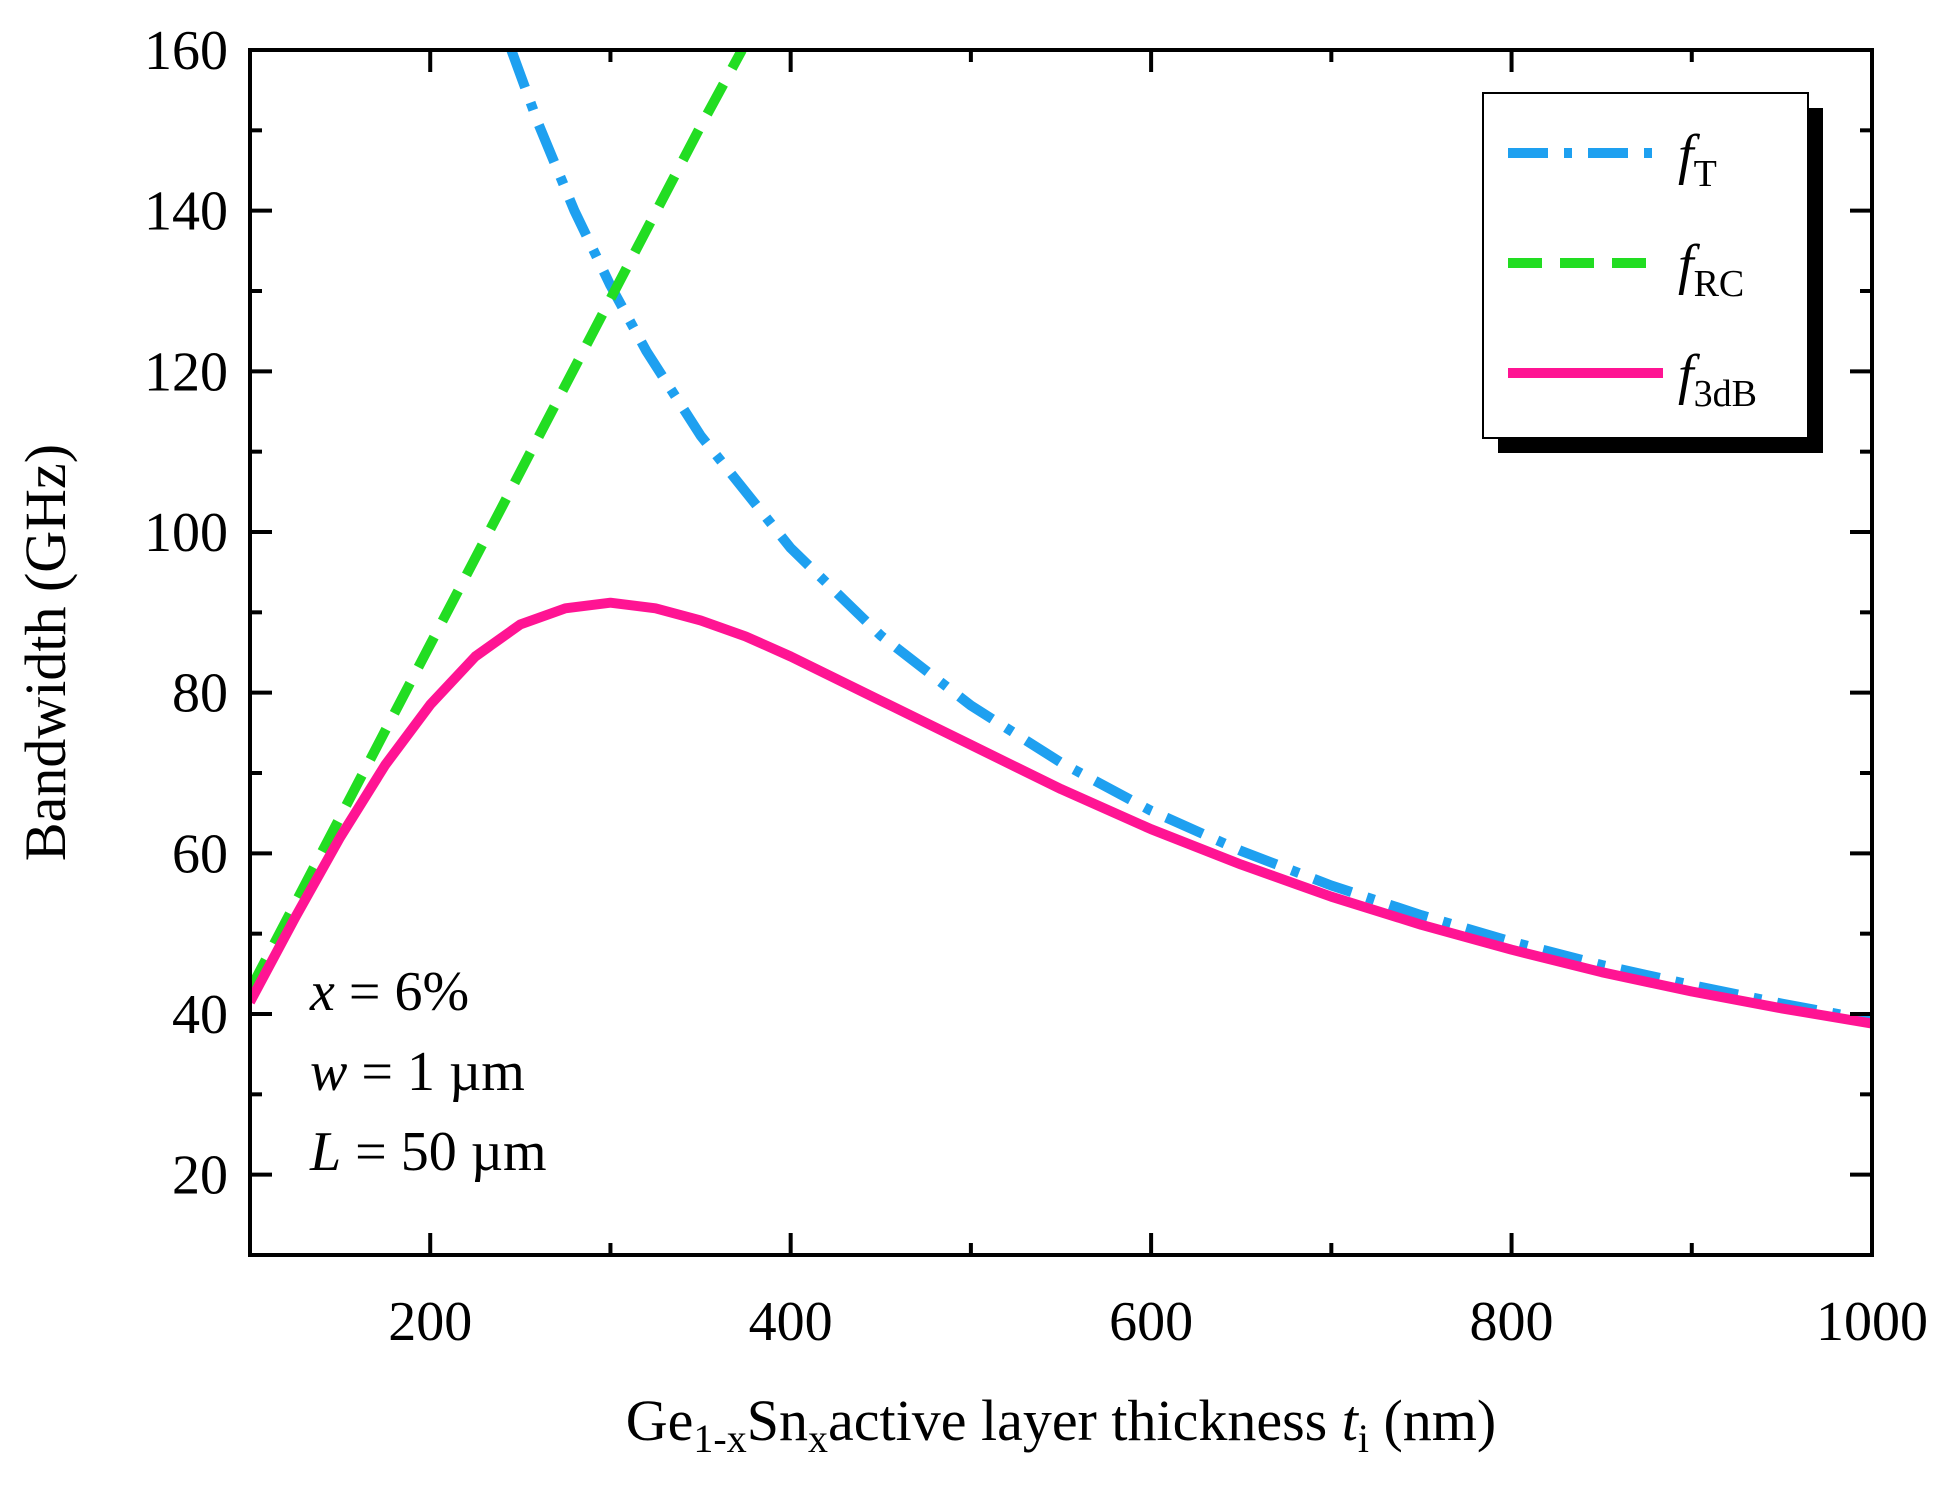 Image resolution: width=1949 pixels, height=1485 pixels. I want to click on x-axis-title-part: (nm), so click(1432, 1420).